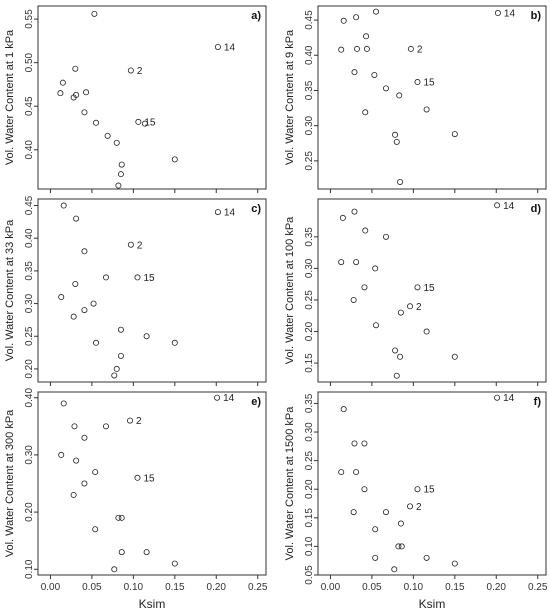 The width and height of the screenshot is (550, 612). I want to click on y-axis-label: Vol. Water Content at 9 kPa, so click(290, 97).